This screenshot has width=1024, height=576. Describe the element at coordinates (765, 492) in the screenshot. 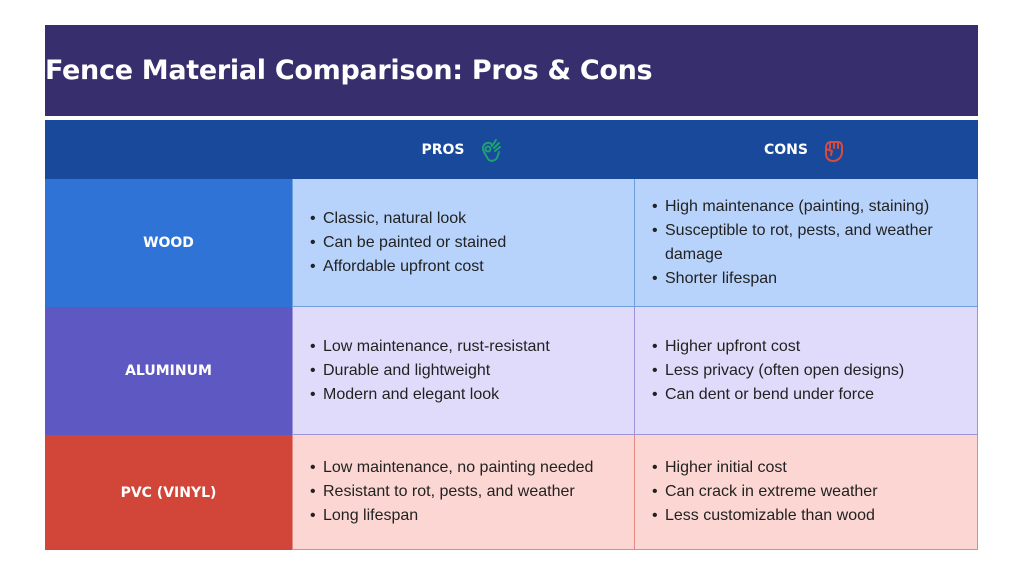

I see `list-item: Can crack in extreme weather` at that location.